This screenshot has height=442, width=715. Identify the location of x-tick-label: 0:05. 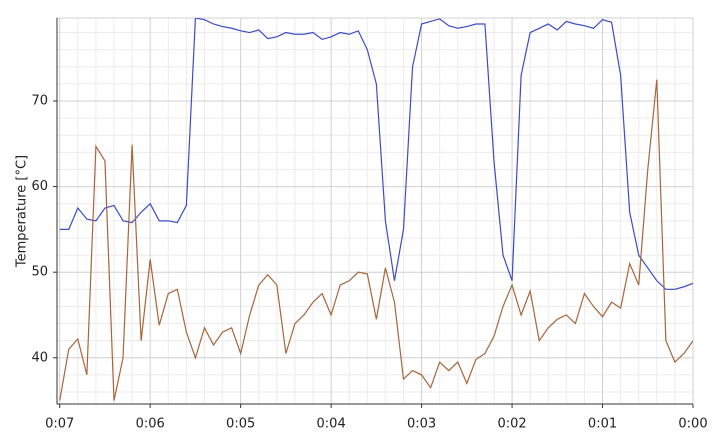
(240, 424).